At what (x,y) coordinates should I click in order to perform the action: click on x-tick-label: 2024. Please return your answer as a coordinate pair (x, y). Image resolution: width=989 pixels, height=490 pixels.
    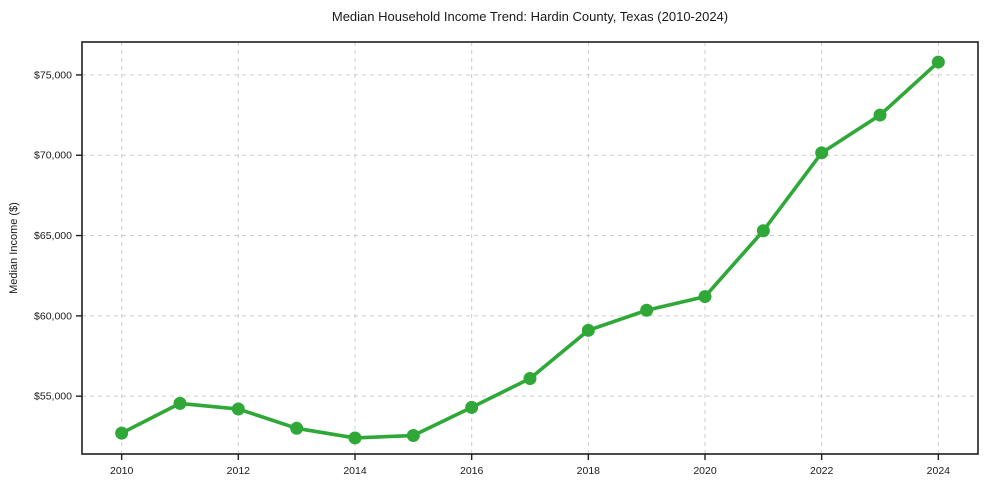
    Looking at the image, I should click on (939, 471).